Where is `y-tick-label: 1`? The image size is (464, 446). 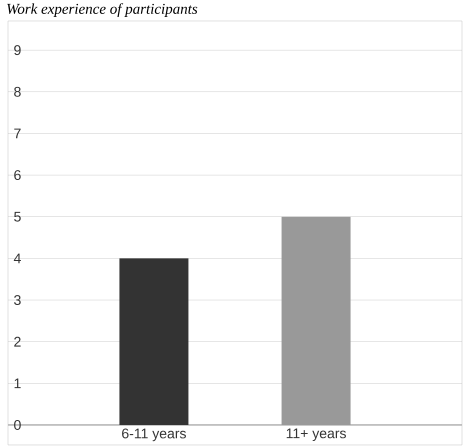
y-tick-label: 1 is located at coordinates (17, 383).